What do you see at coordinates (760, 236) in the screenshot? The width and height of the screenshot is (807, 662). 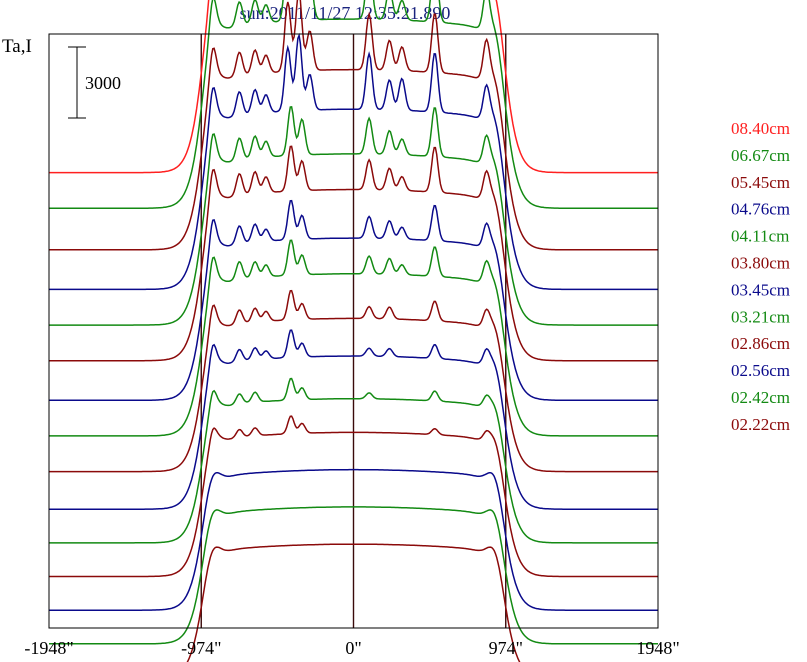 I see `legend-entry-04.11cm: 04.11cm` at bounding box center [760, 236].